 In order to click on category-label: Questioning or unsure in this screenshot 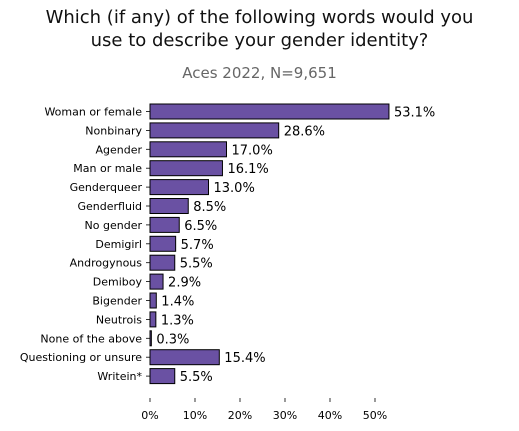, I will do `click(81, 357)`.